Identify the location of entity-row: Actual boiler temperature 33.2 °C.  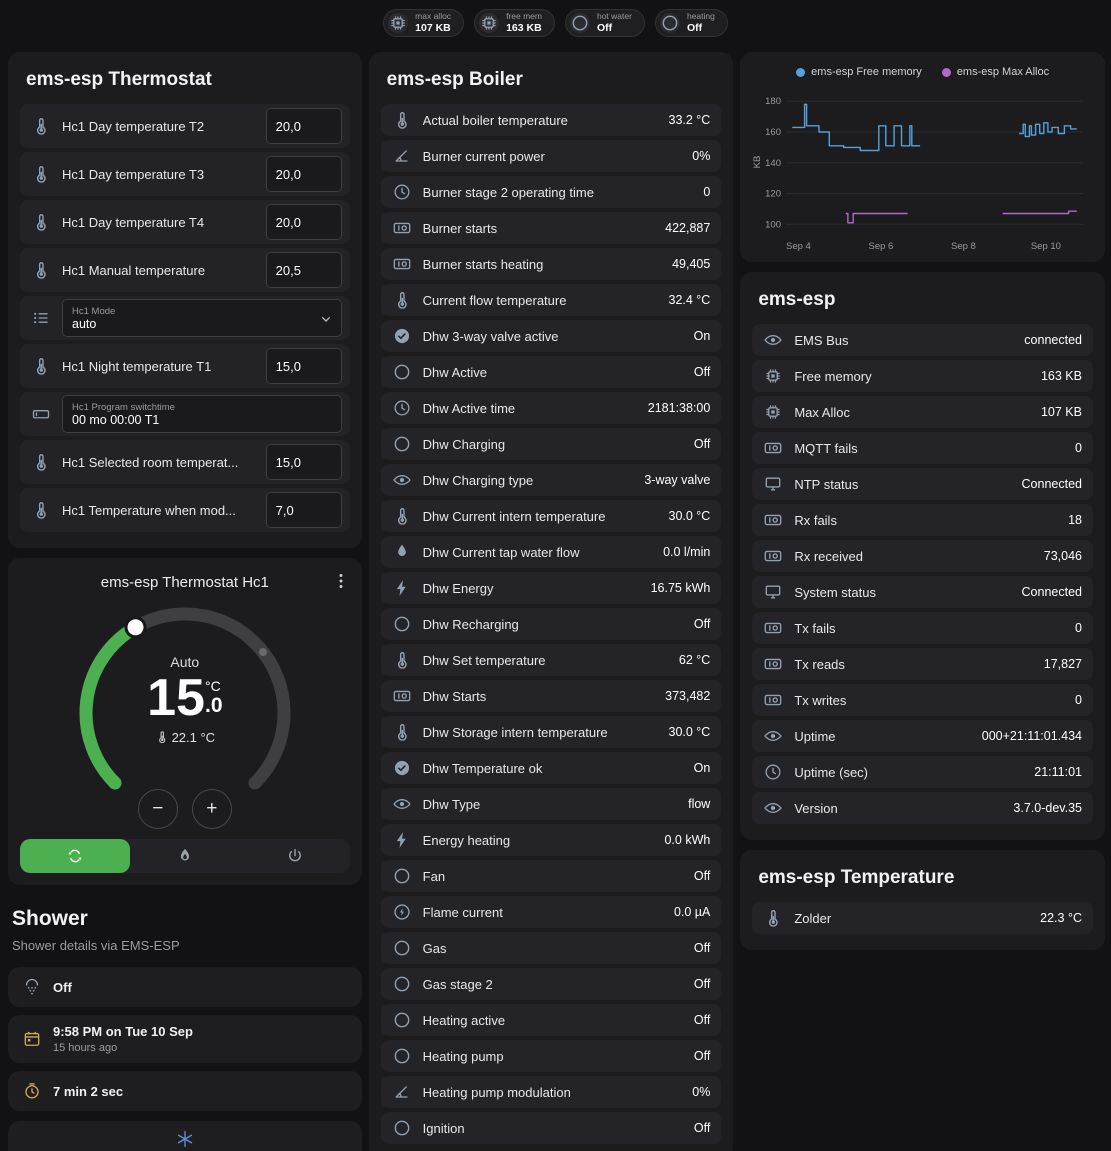
(551, 120).